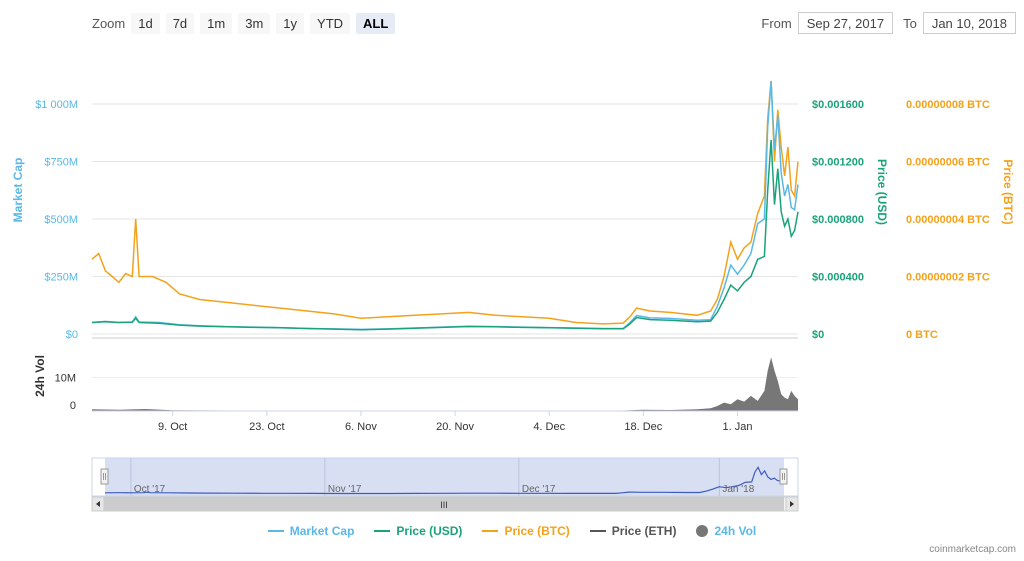 The image size is (1024, 561). Describe the element at coordinates (922, 335) in the screenshot. I see `price-btc-tick-label: 0 BTC` at that location.